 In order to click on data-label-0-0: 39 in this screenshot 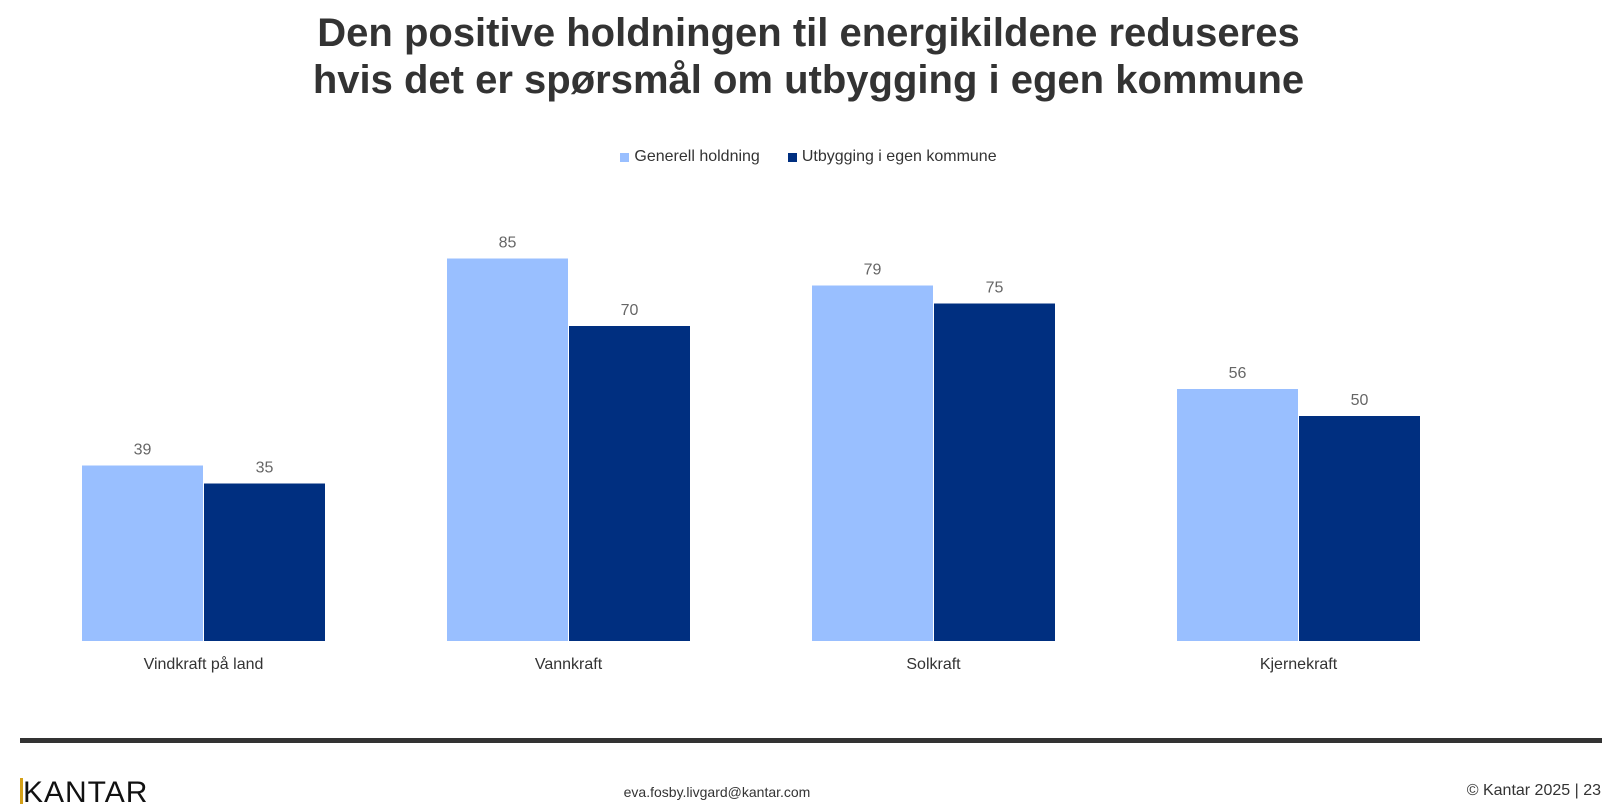, I will do `click(143, 450)`.